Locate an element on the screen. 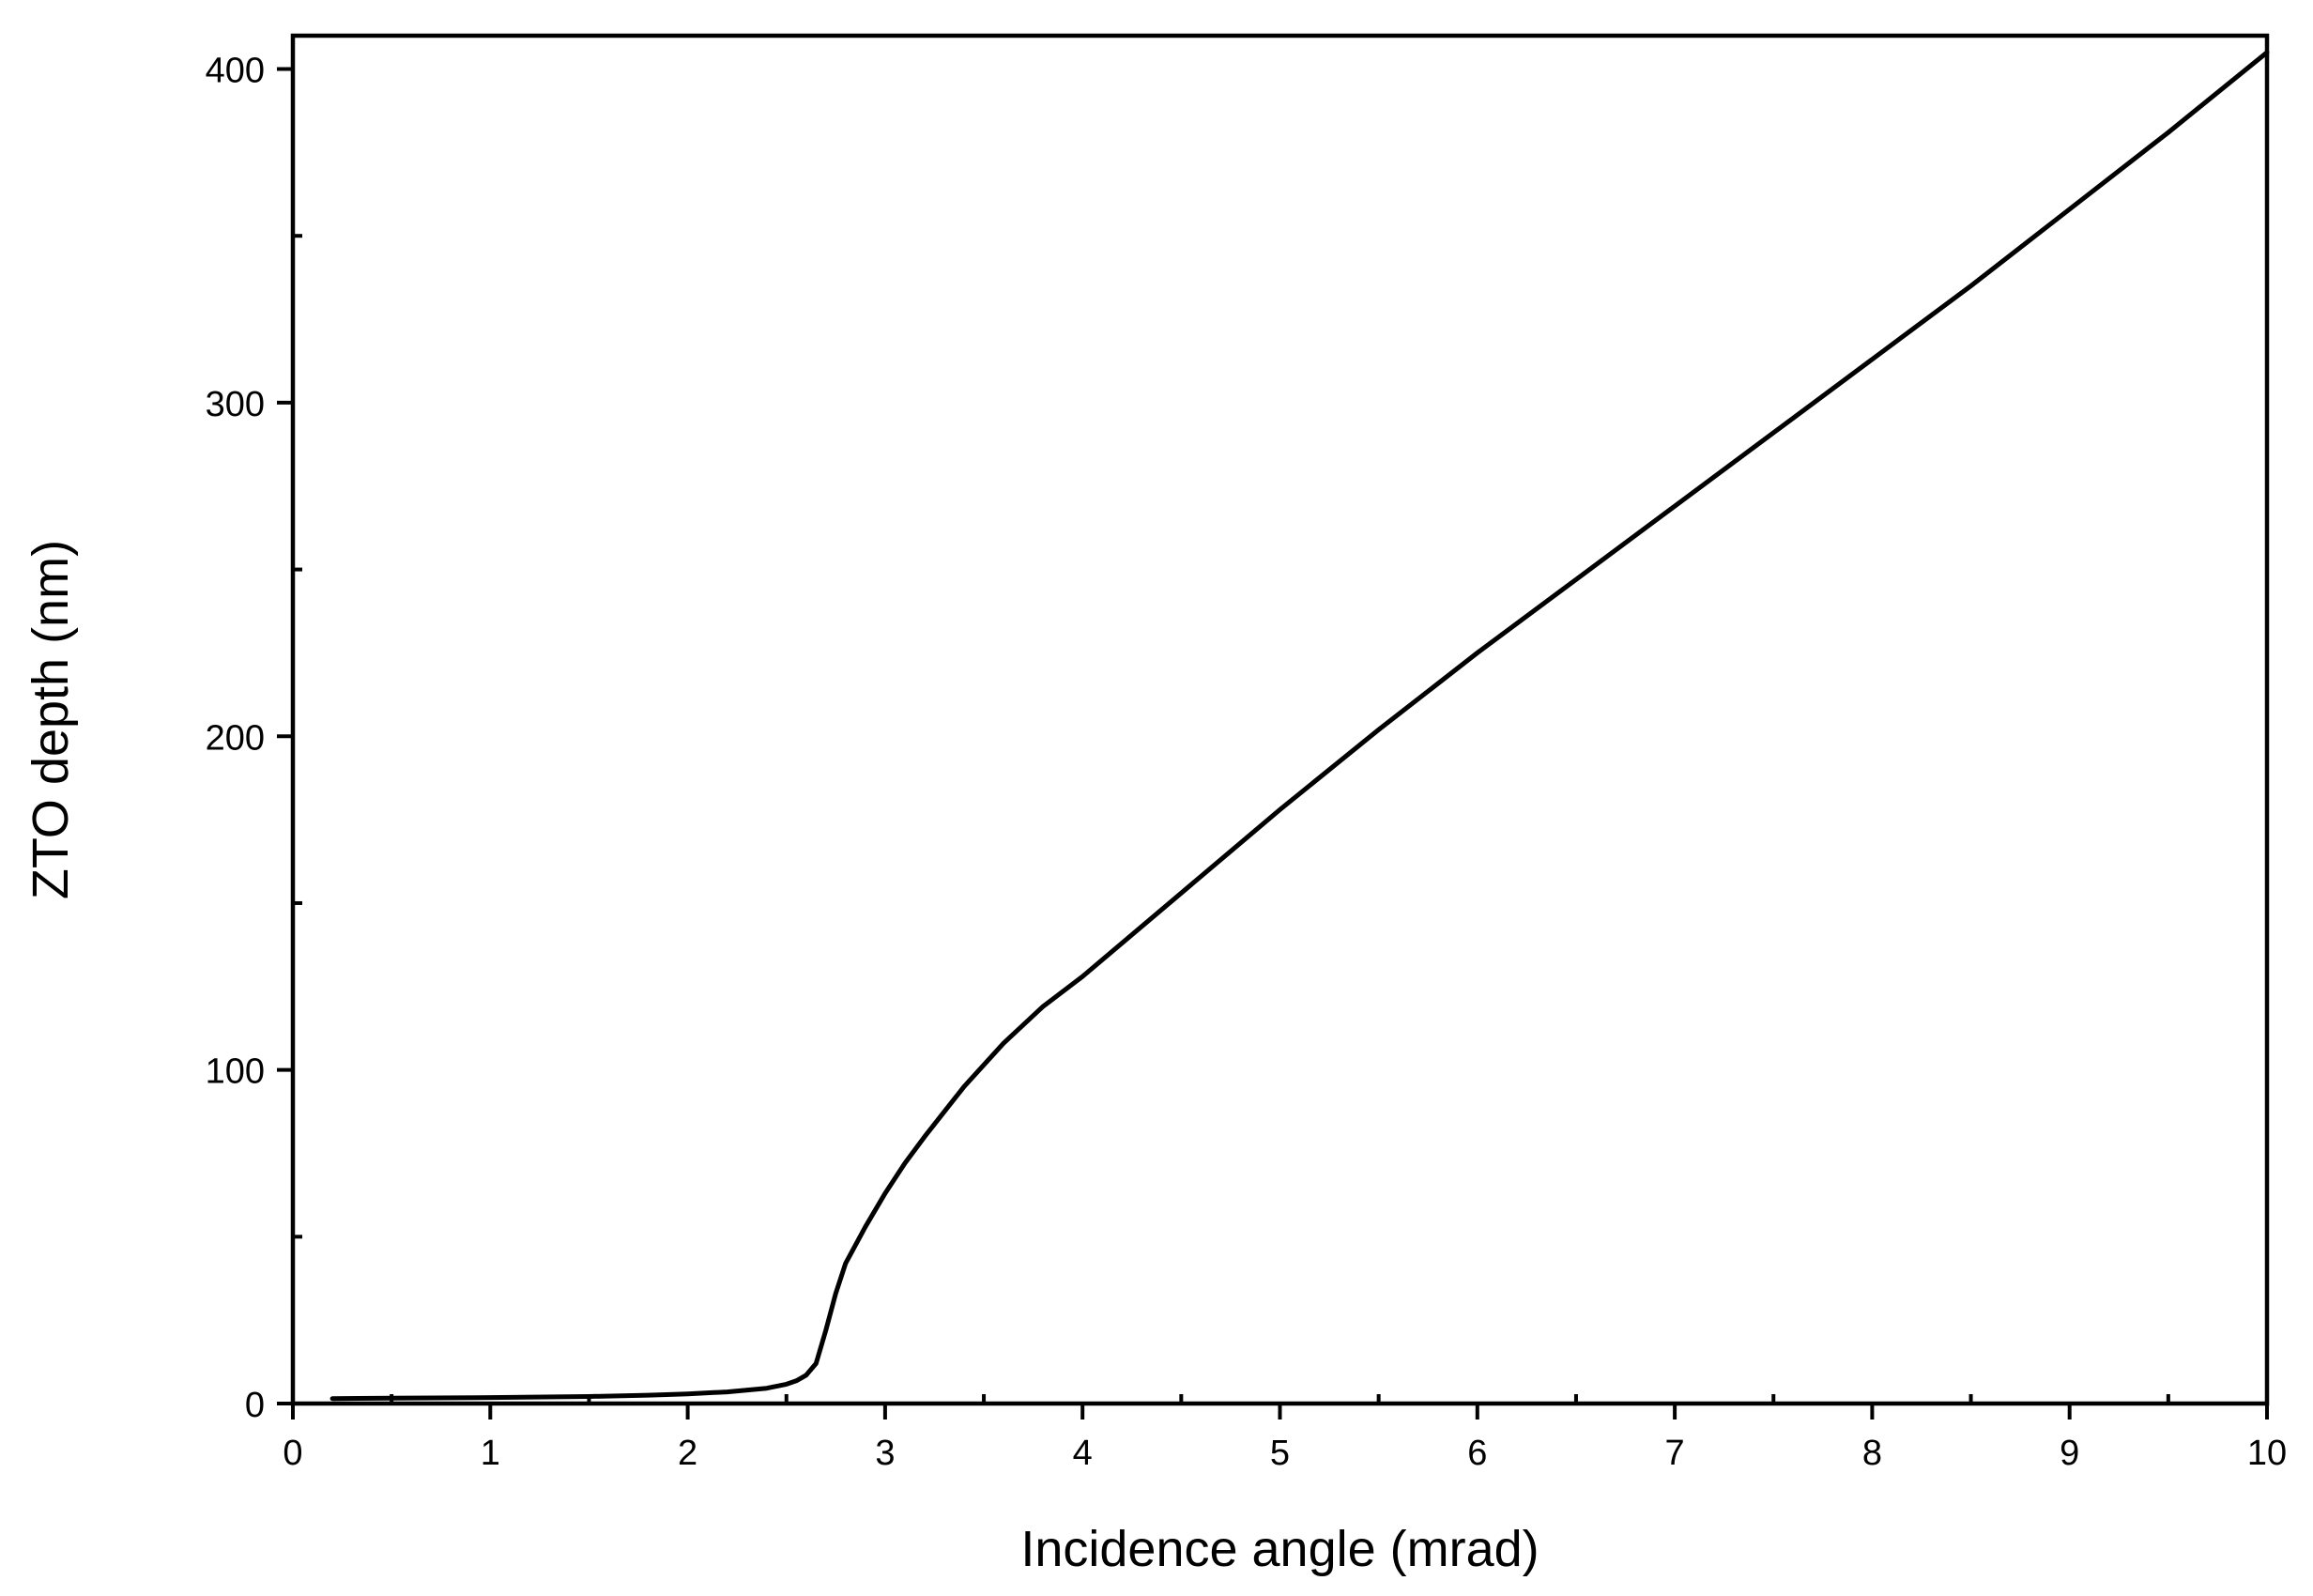 The image size is (2313, 1596). x-tick-label: 0 is located at coordinates (292, 1453).